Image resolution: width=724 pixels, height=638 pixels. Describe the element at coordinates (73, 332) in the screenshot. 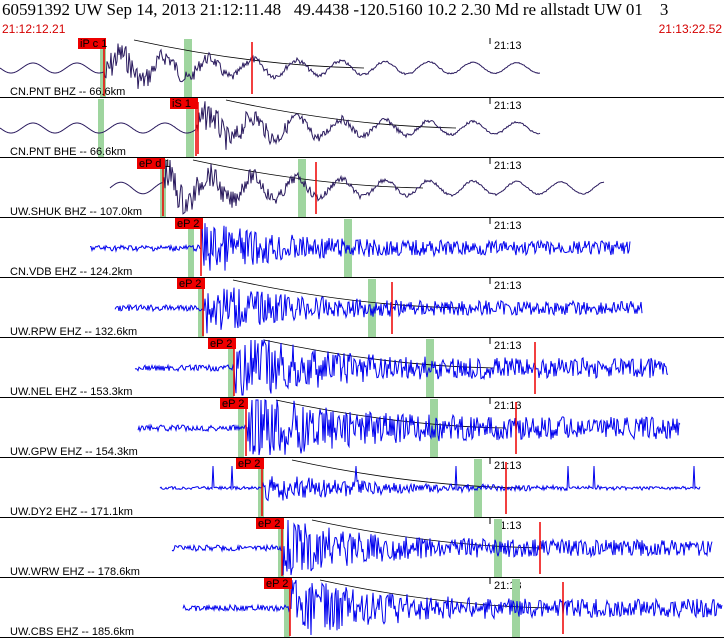

I see `channel-label: UW.RPW EHZ -- 132.6km` at that location.